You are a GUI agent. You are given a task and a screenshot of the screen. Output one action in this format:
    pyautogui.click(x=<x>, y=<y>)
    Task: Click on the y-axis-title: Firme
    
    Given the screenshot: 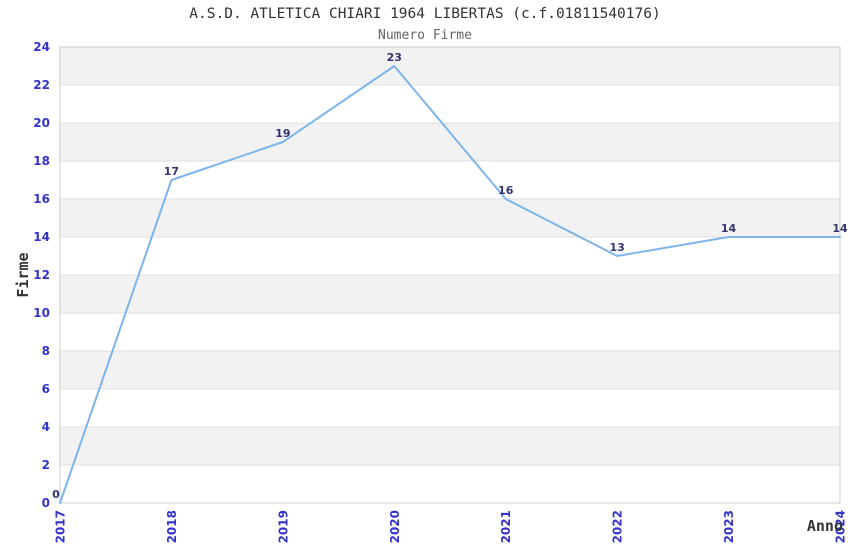 What is the action you would take?
    pyautogui.click(x=23, y=274)
    